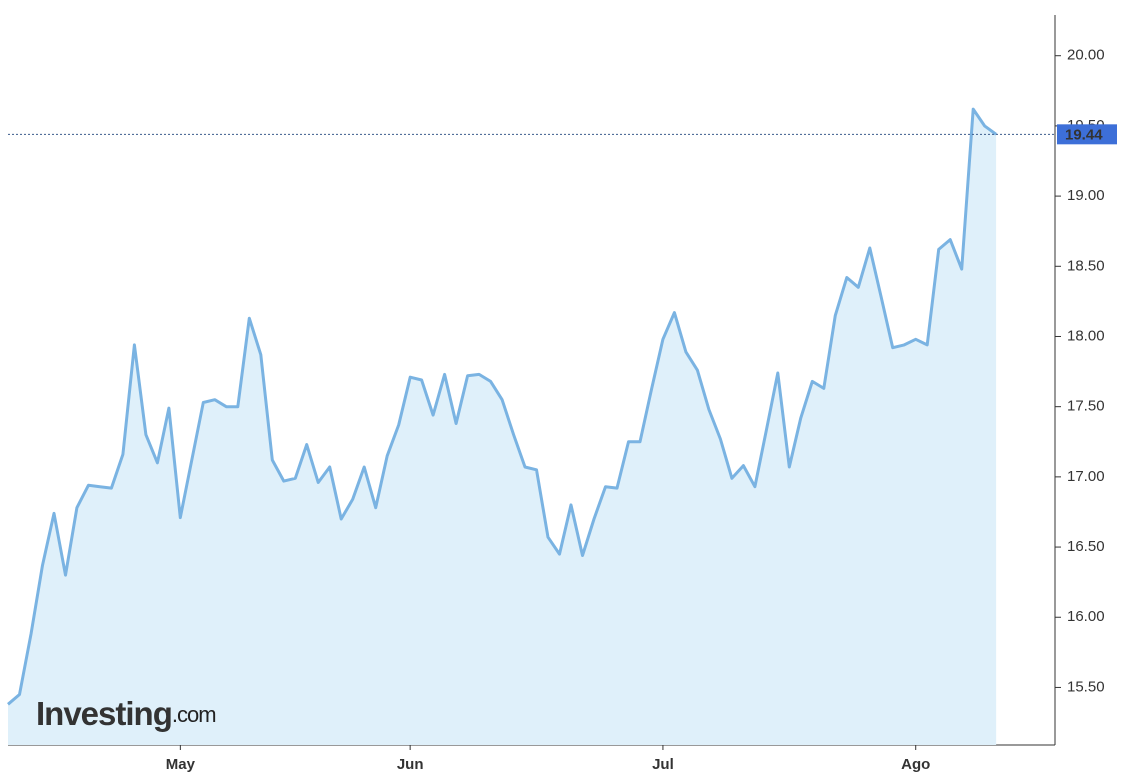 This screenshot has height=775, width=1130. I want to click on watermark: Investing.com, so click(126, 713).